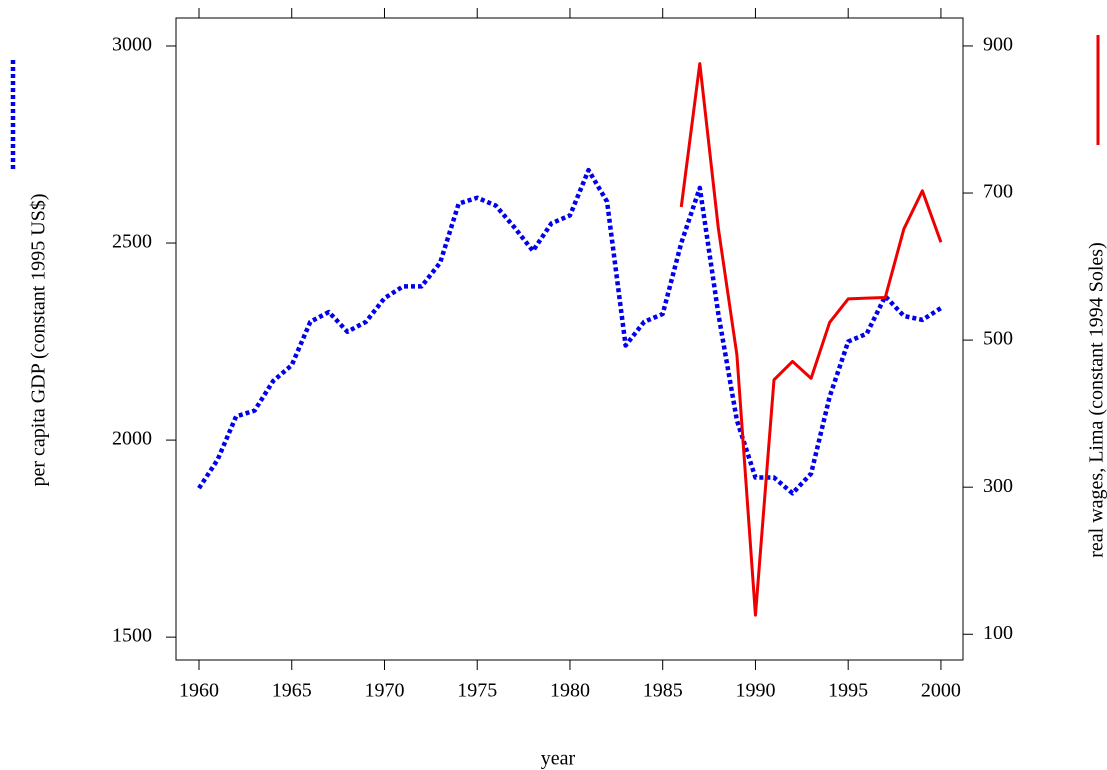 This screenshot has width=1107, height=770. What do you see at coordinates (477, 691) in the screenshot?
I see `x-tick-label: 1975` at bounding box center [477, 691].